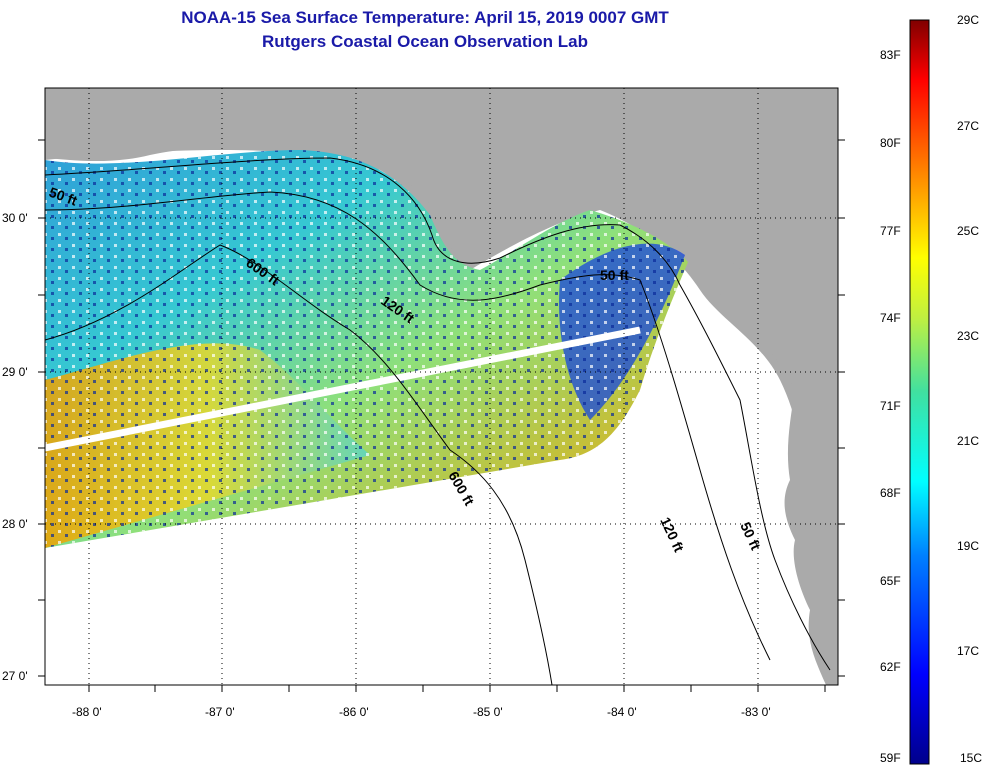 Image resolution: width=992 pixels, height=770 pixels. What do you see at coordinates (425, 41) in the screenshot?
I see `map-subtitle: Rutgers Coastal Ocean Observation Lab` at bounding box center [425, 41].